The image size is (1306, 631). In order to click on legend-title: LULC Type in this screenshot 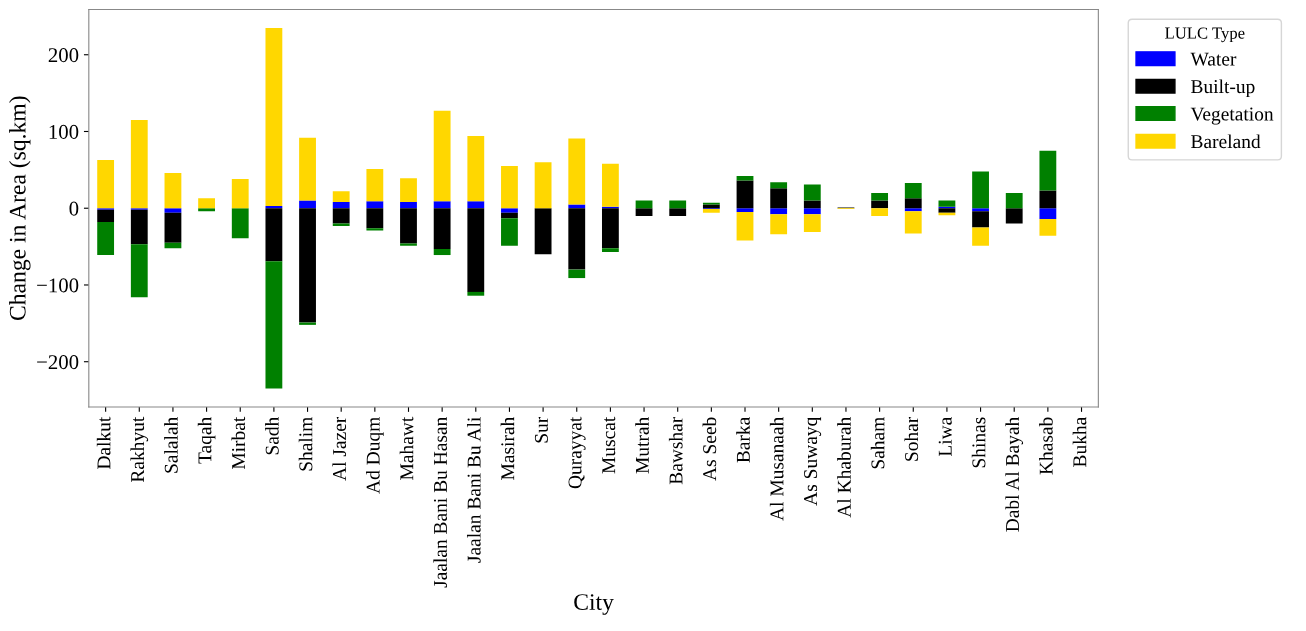, I will do `click(1205, 35)`.